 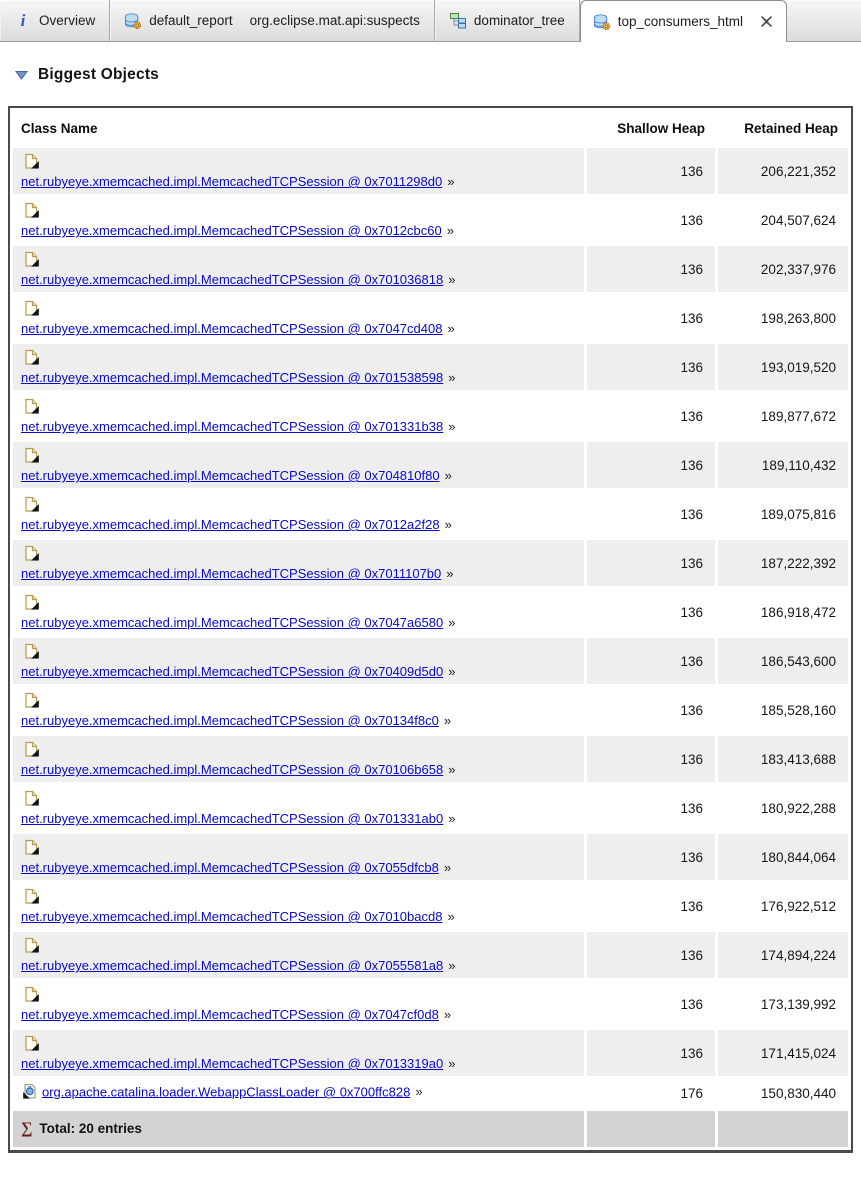 What do you see at coordinates (683, 21) in the screenshot?
I see `tab-top-consumers-html: top_consumers_html` at bounding box center [683, 21].